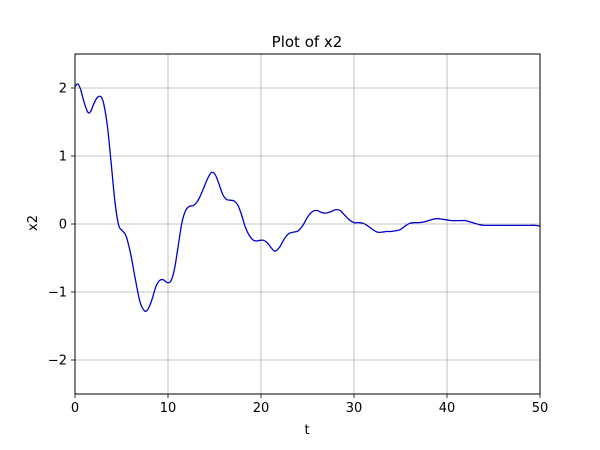 This screenshot has width=600, height=450. Describe the element at coordinates (168, 408) in the screenshot. I see `x-tick-label: 10` at that location.